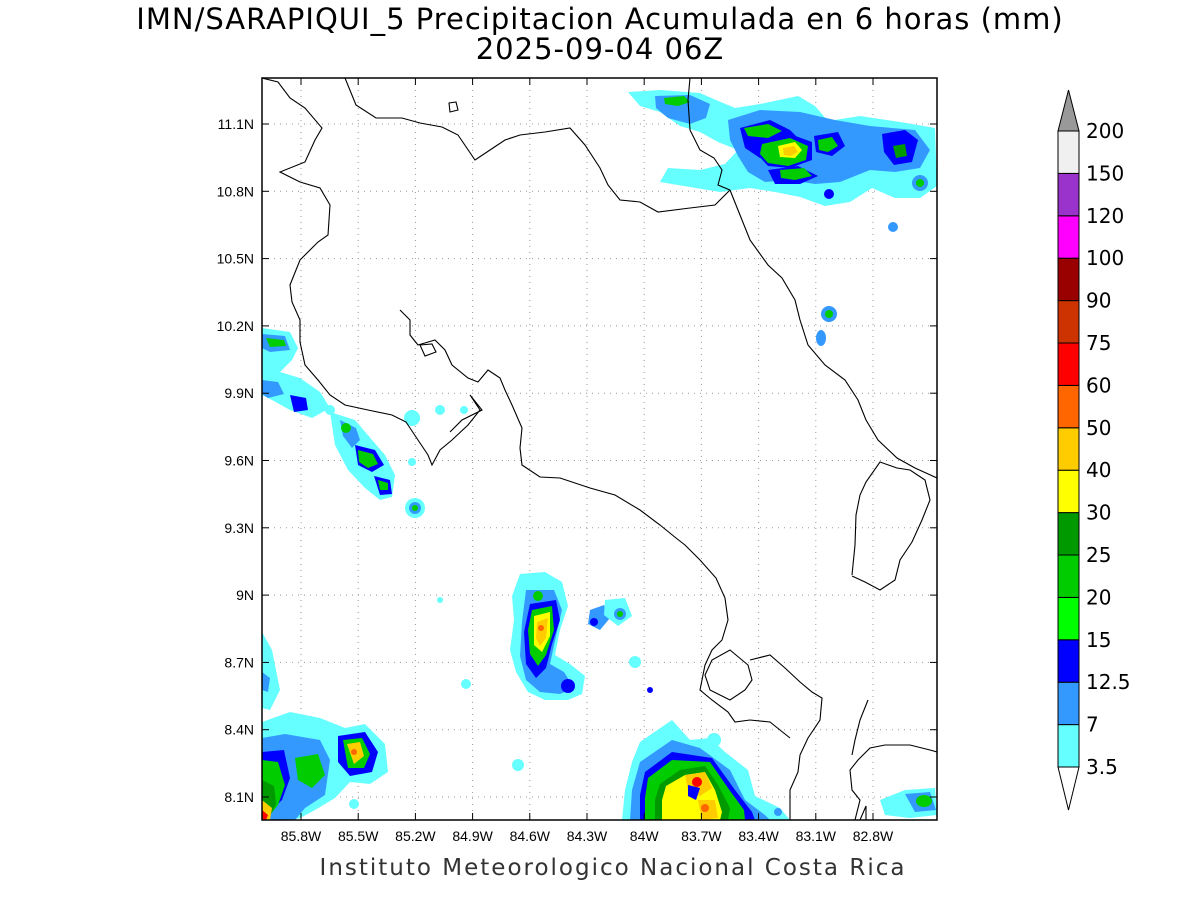 Image resolution: width=1200 pixels, height=900 pixels. Describe the element at coordinates (235, 191) in the screenshot. I see `lat-tick-label: 10.8N` at that location.